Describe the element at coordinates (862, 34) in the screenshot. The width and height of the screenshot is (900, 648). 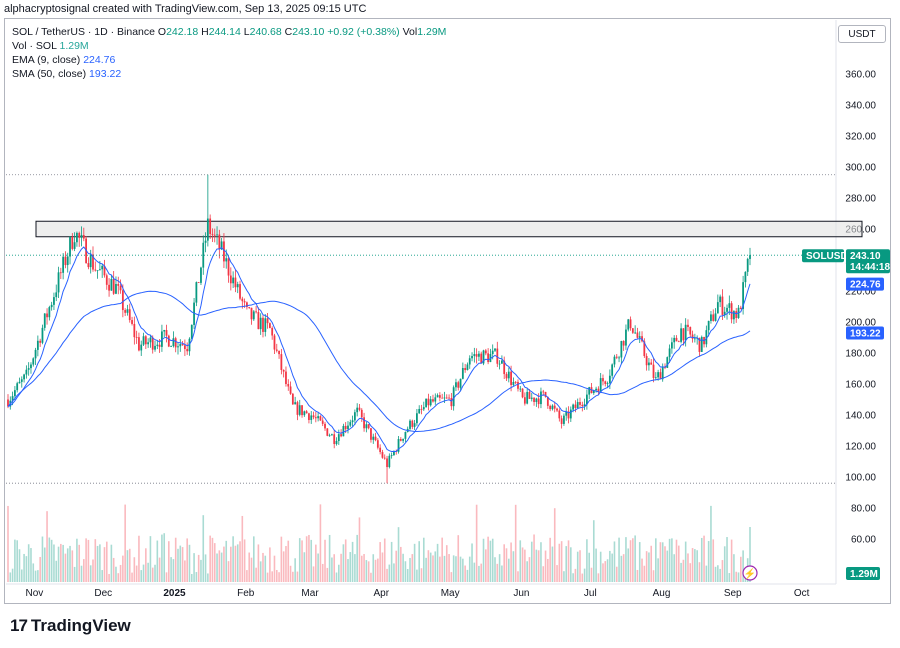
I see `currency-selector: USDT` at that location.